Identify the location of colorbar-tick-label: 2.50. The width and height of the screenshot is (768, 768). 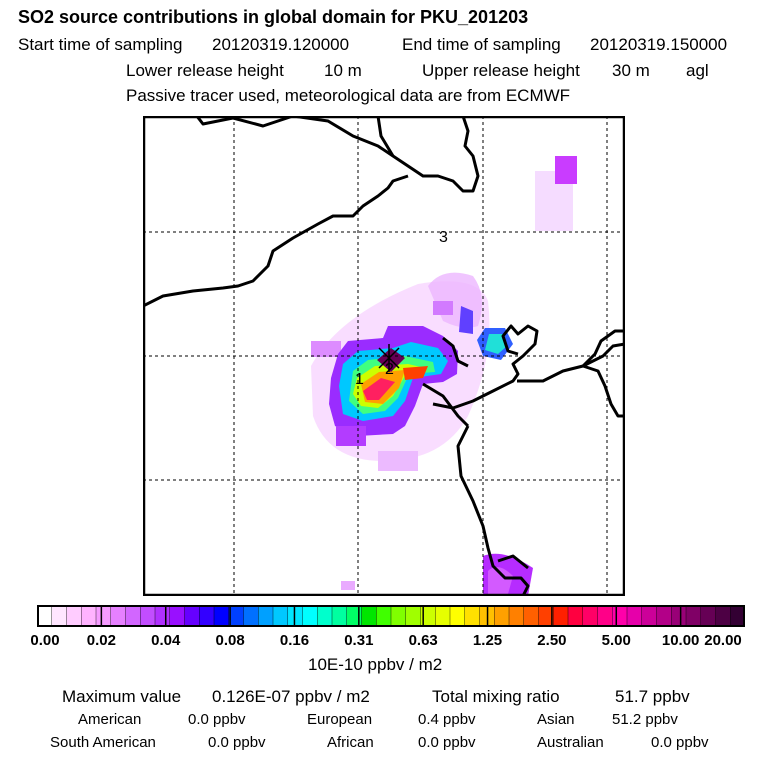
(552, 640).